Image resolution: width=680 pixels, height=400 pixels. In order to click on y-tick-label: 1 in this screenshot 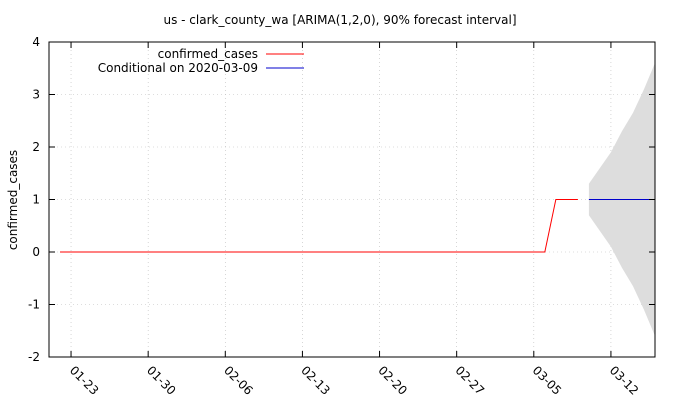, I will do `click(36, 200)`.